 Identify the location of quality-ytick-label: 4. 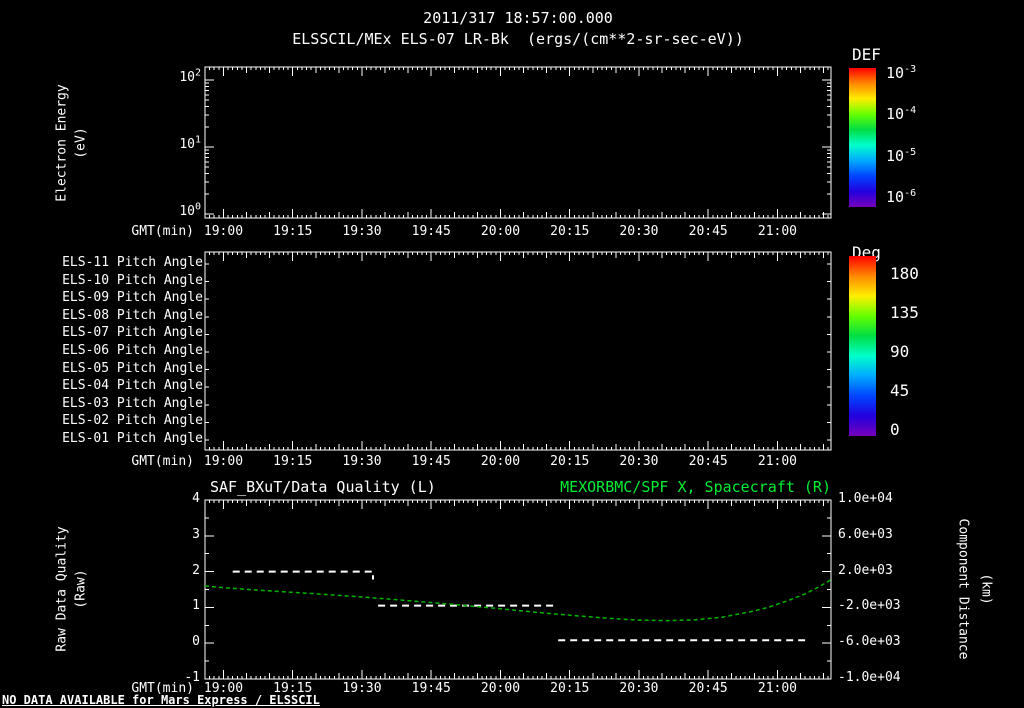
(196, 498).